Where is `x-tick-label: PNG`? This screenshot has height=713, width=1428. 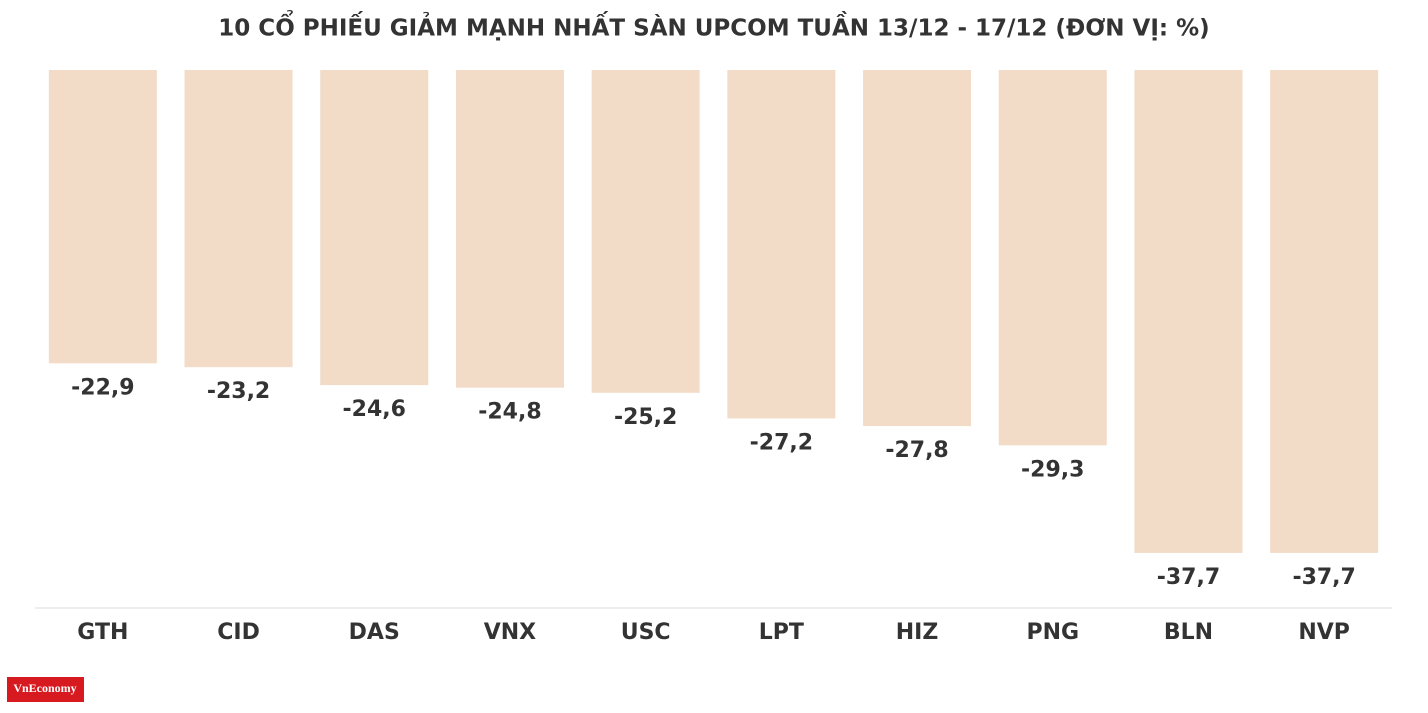
x-tick-label: PNG is located at coordinates (1052, 632).